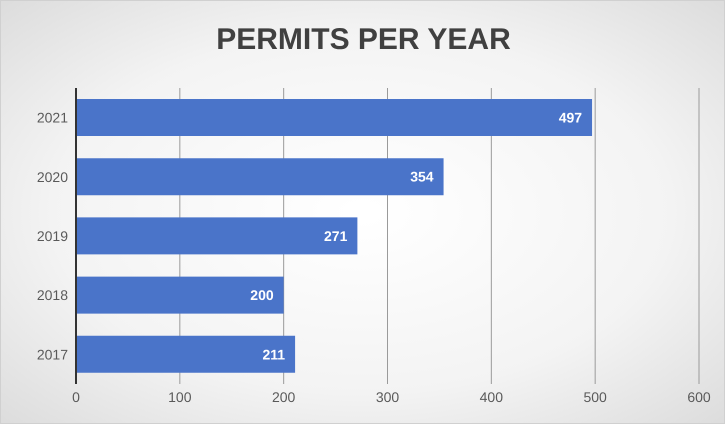 The image size is (725, 424). What do you see at coordinates (570, 117) in the screenshot?
I see `data-label: 497` at bounding box center [570, 117].